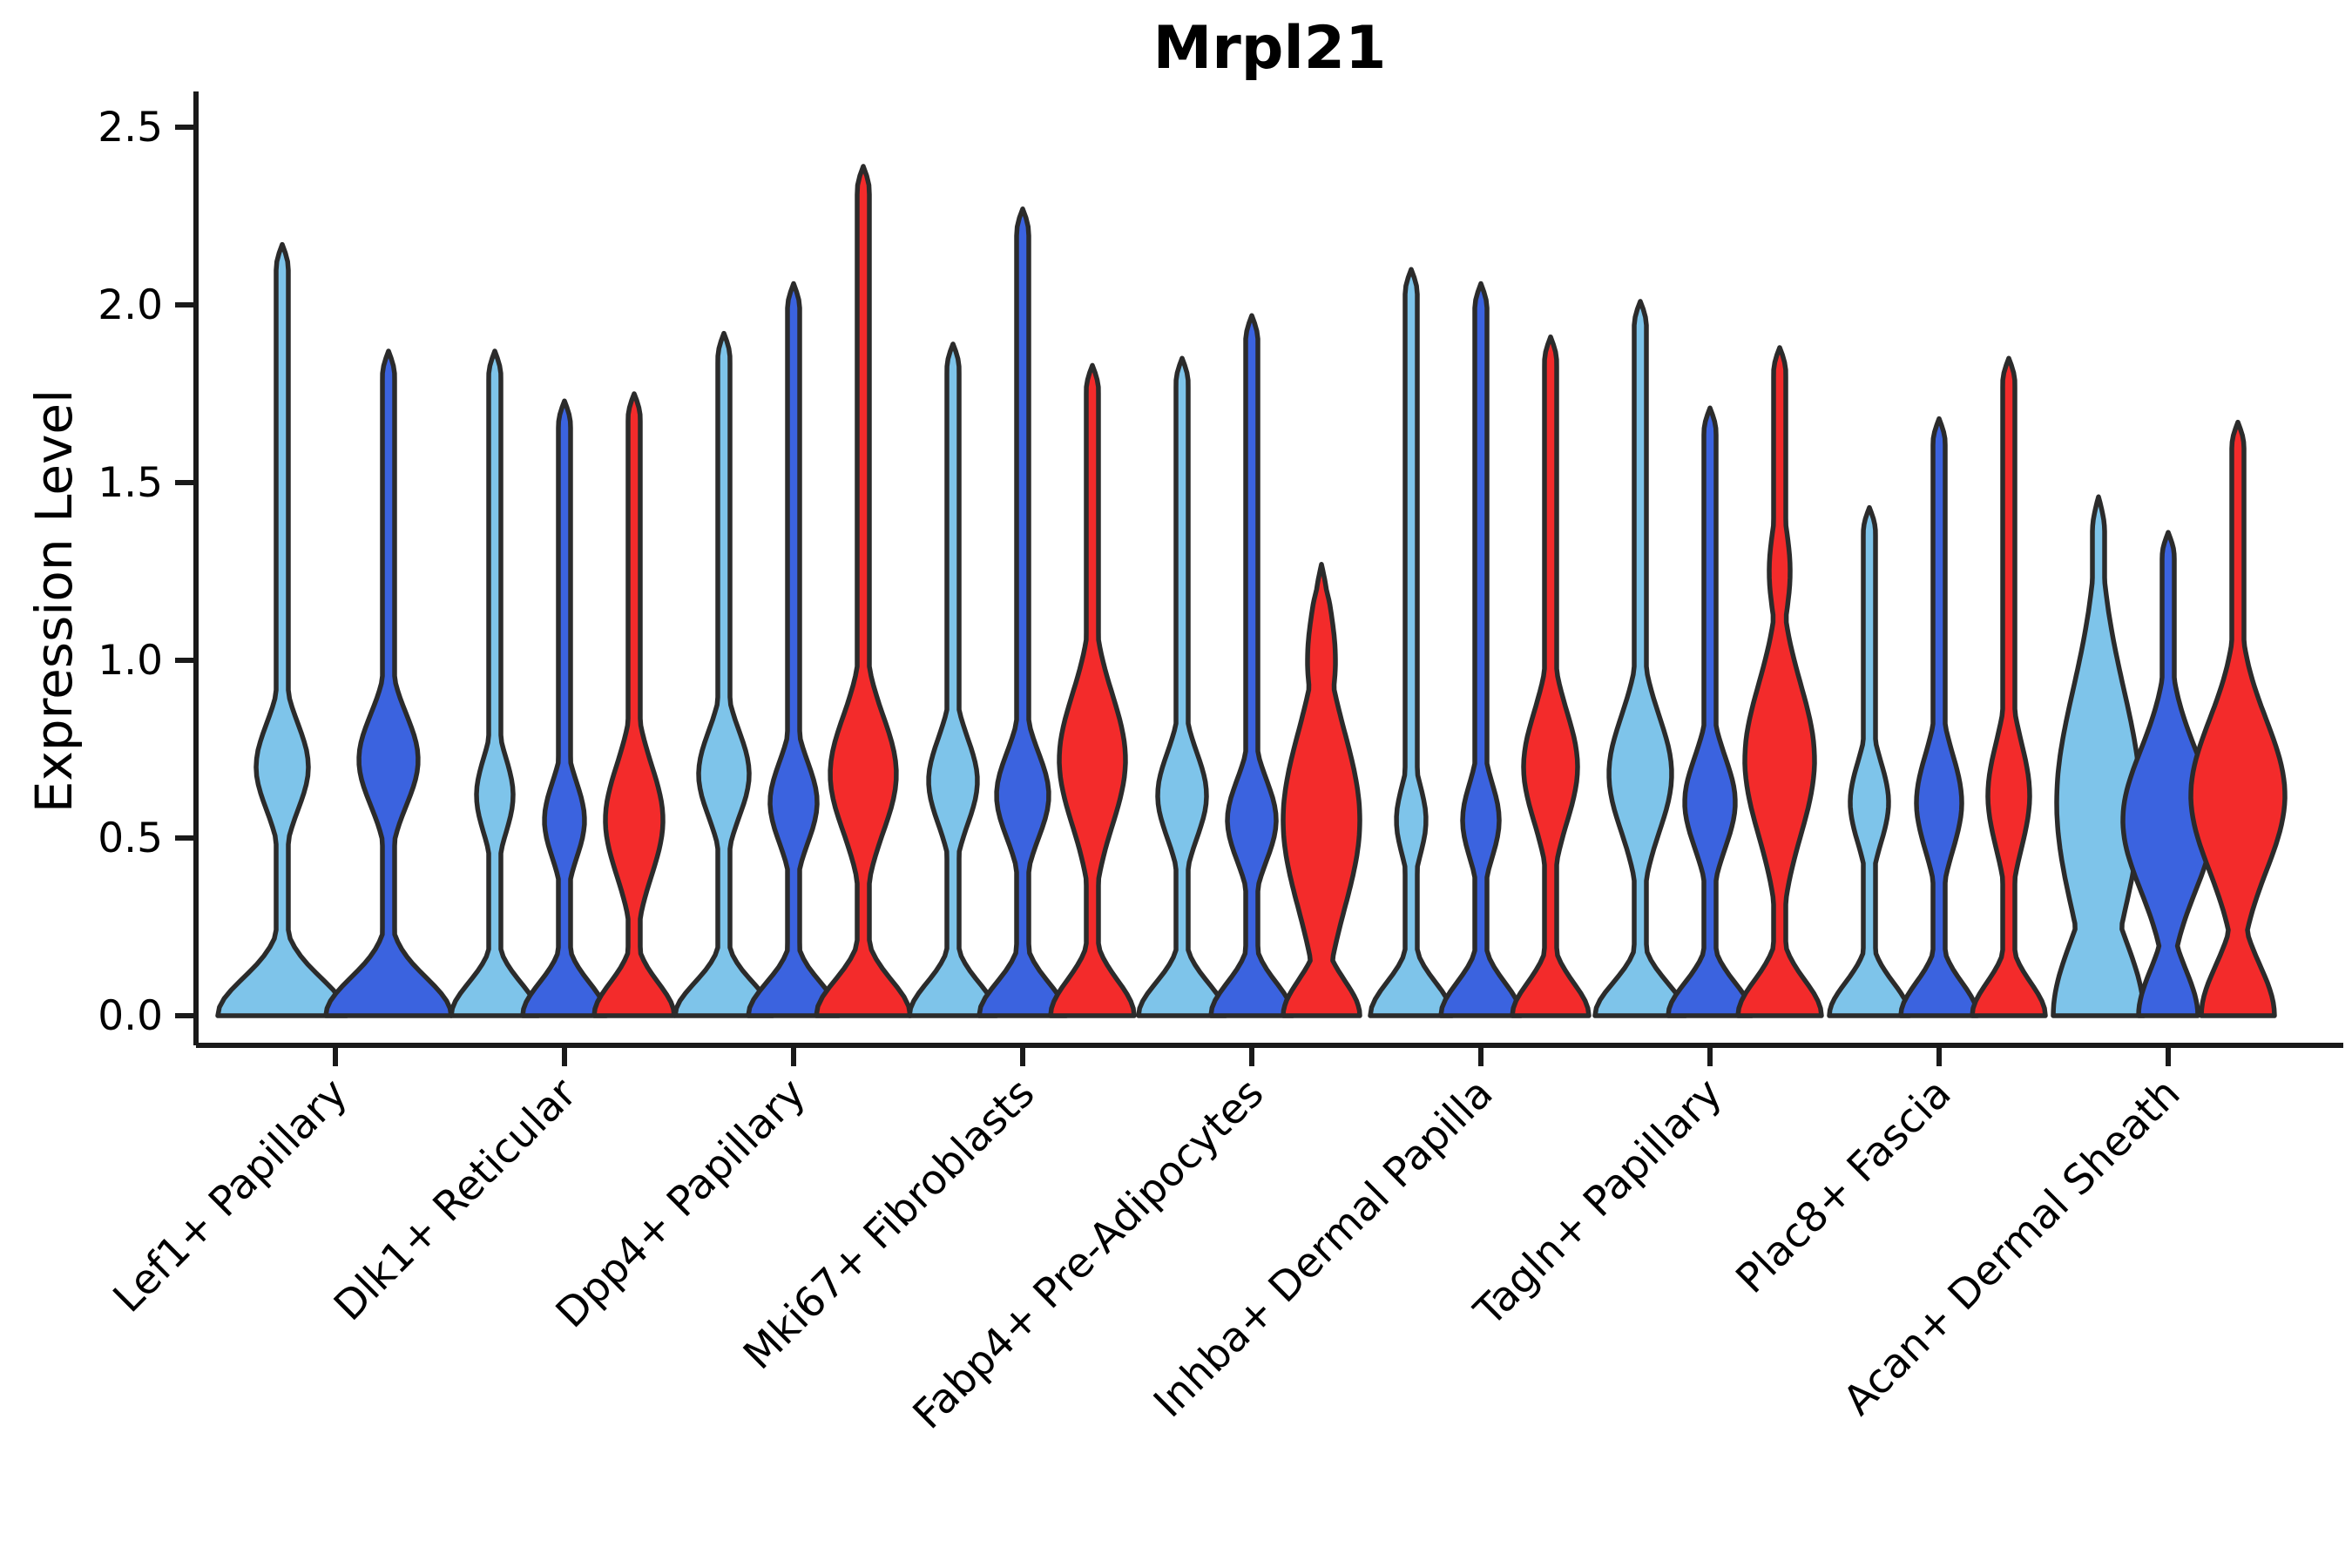 This screenshot has width=2352, height=1568. What do you see at coordinates (681, 1204) in the screenshot?
I see `x-tick-label: Dpp4+ Papillary` at bounding box center [681, 1204].